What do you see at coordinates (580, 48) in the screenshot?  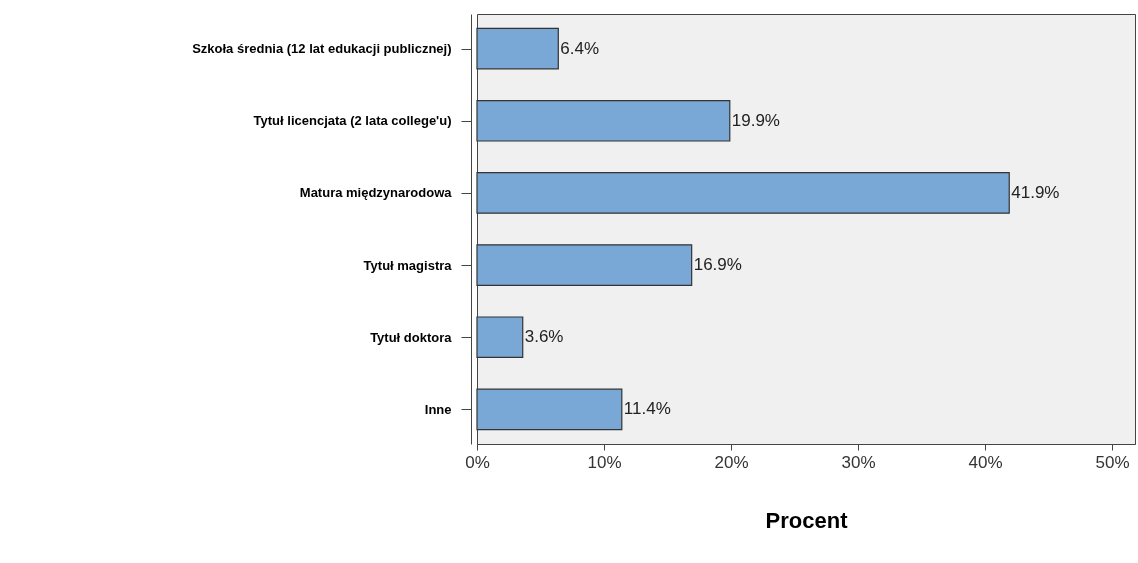 I see `data-label: 6.4%` at bounding box center [580, 48].